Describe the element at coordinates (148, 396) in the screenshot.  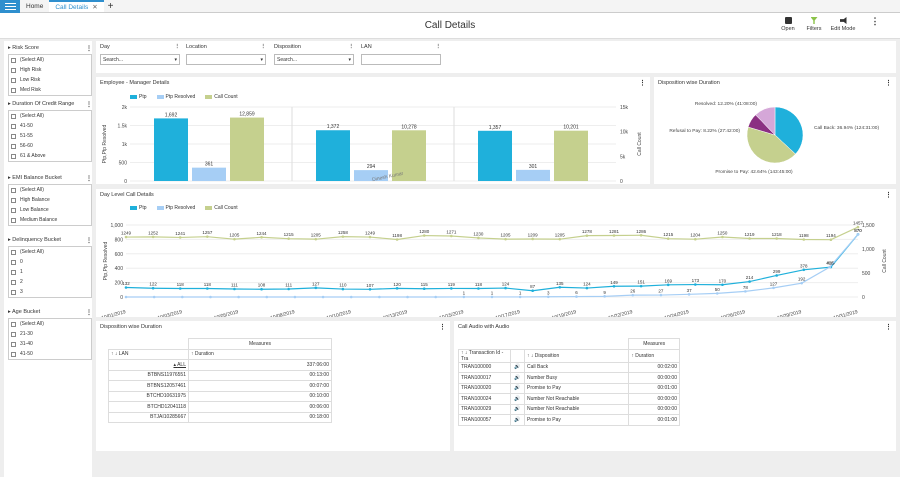
I see `lan-cell: BTCHD10631975` at that location.